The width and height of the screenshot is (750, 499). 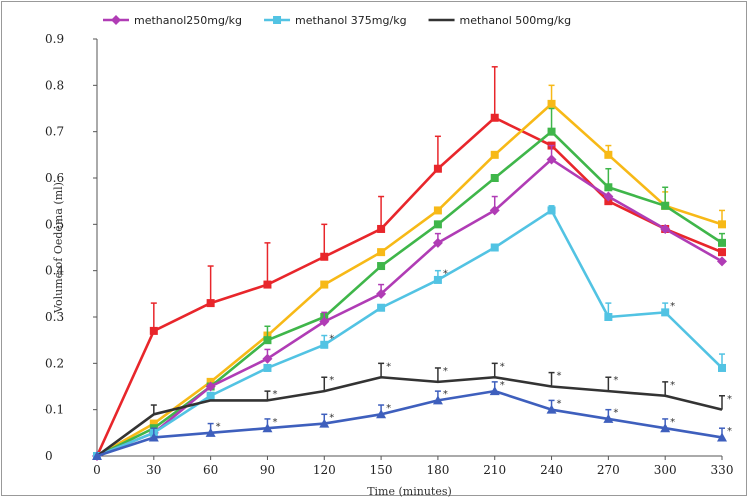 I want to click on x-tick-label: 270, so click(x=608, y=470).